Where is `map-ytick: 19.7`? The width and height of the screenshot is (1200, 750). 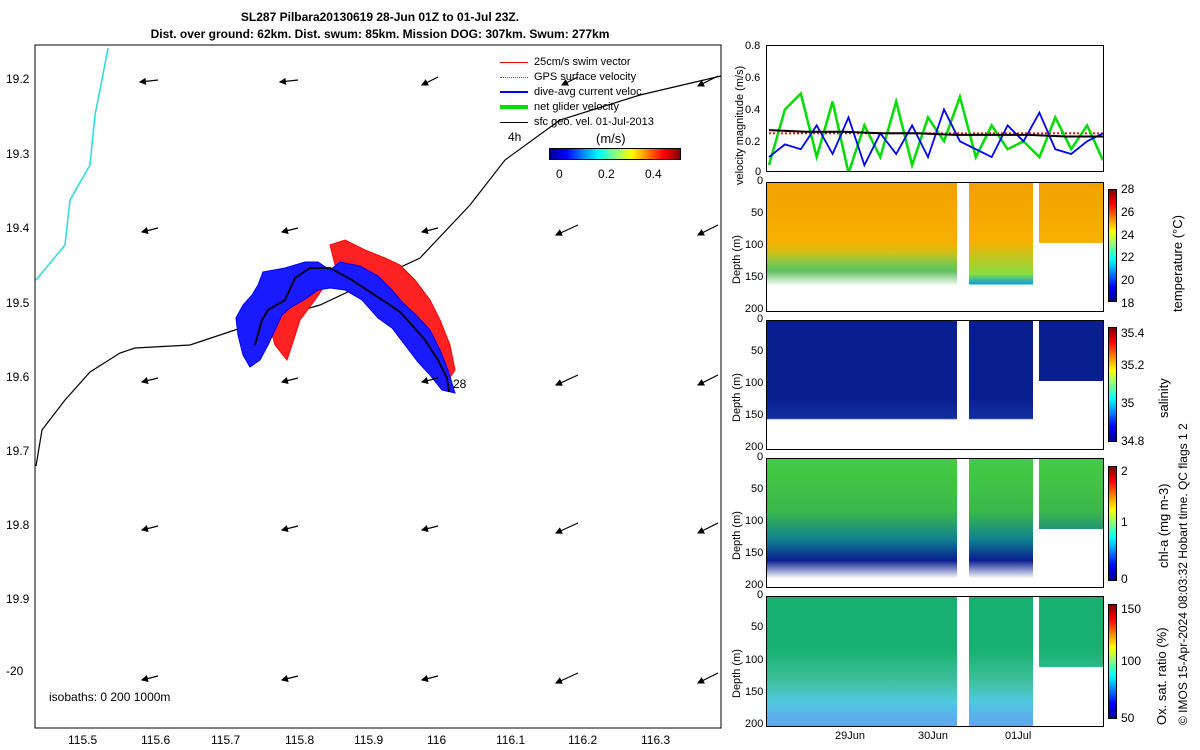 map-ytick: 19.7 is located at coordinates (18, 451).